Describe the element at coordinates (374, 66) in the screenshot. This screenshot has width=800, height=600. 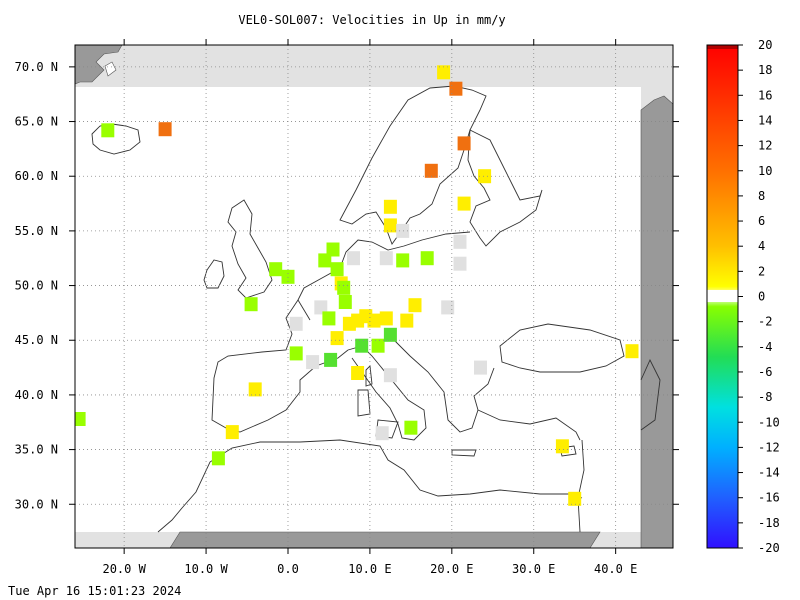
I see `no-data-region-north` at that location.